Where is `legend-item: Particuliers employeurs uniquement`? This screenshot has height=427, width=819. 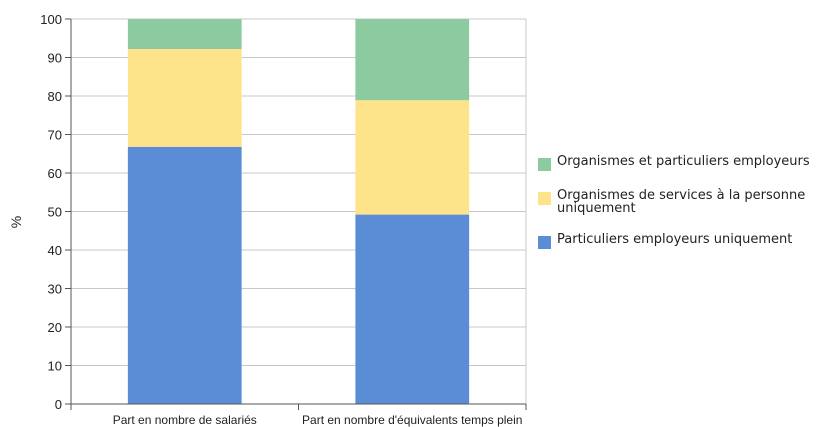
legend-item: Particuliers employeurs uniquement is located at coordinates (678, 241).